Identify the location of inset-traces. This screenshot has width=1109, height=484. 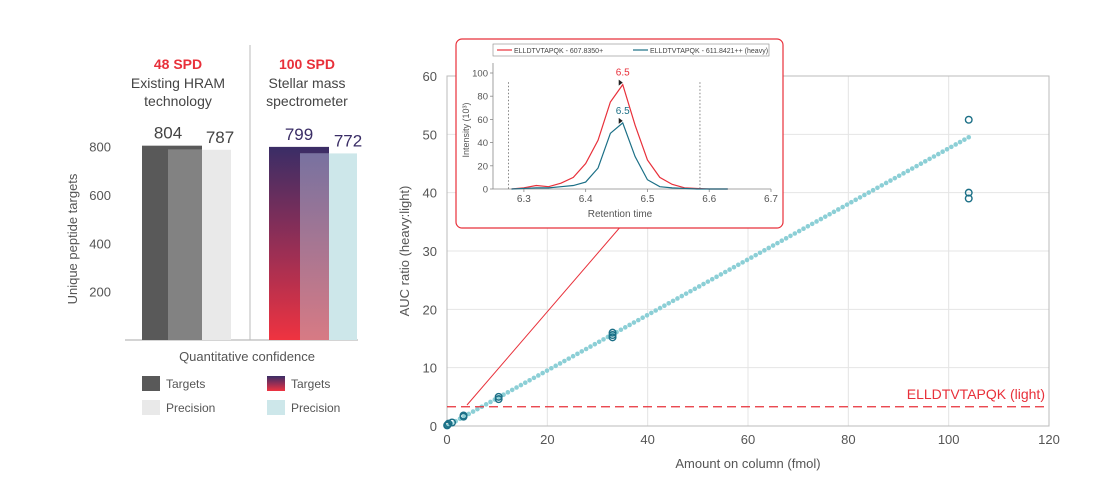
(619, 134).